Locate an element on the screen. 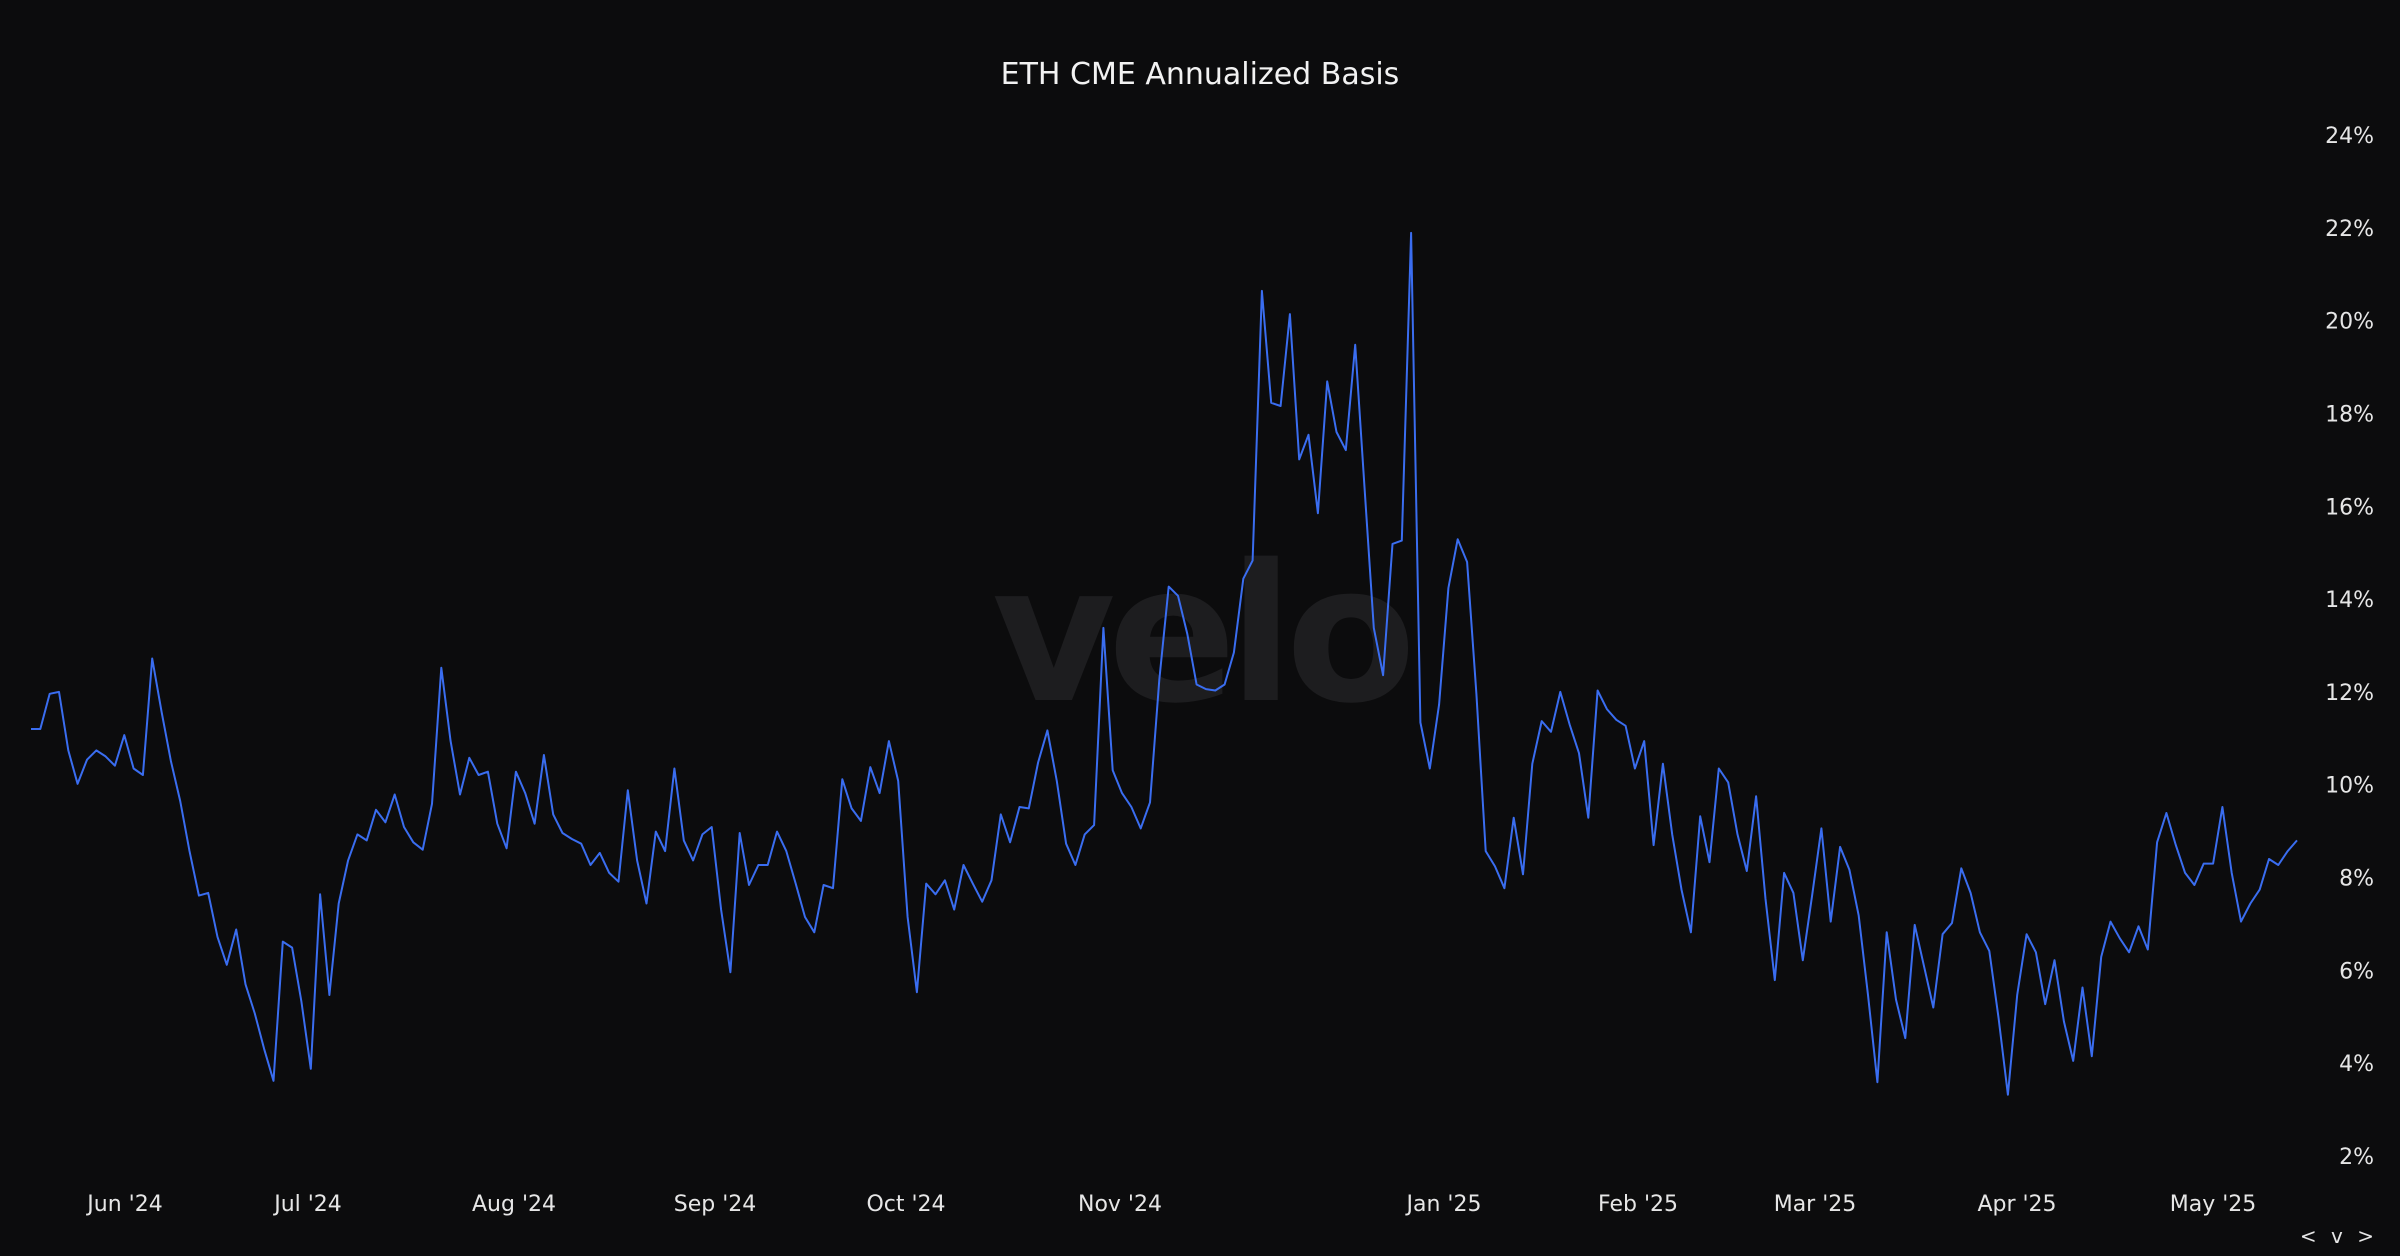 This screenshot has height=1256, width=2400. y-tick-label: 6% is located at coordinates (2356, 971).